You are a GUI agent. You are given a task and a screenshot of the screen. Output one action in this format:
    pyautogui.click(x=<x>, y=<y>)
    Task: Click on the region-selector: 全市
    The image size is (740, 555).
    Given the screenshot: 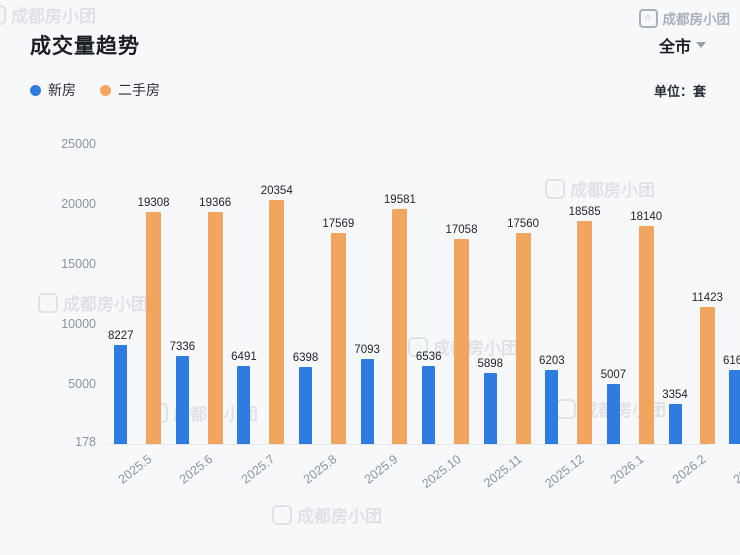 What is the action you would take?
    pyautogui.click(x=682, y=45)
    